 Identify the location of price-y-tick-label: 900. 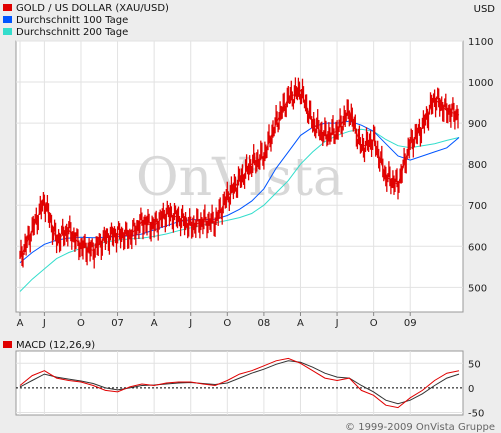
(477, 124).